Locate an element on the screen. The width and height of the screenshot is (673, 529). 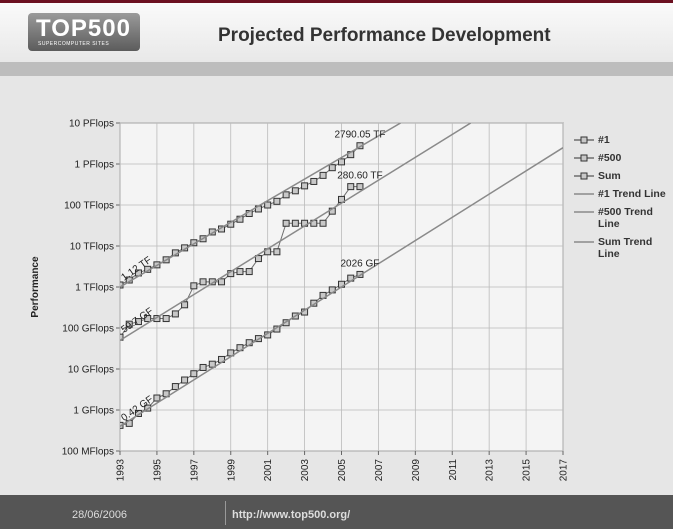
legend-item: Sum Trend Line is located at coordinates (622, 248).